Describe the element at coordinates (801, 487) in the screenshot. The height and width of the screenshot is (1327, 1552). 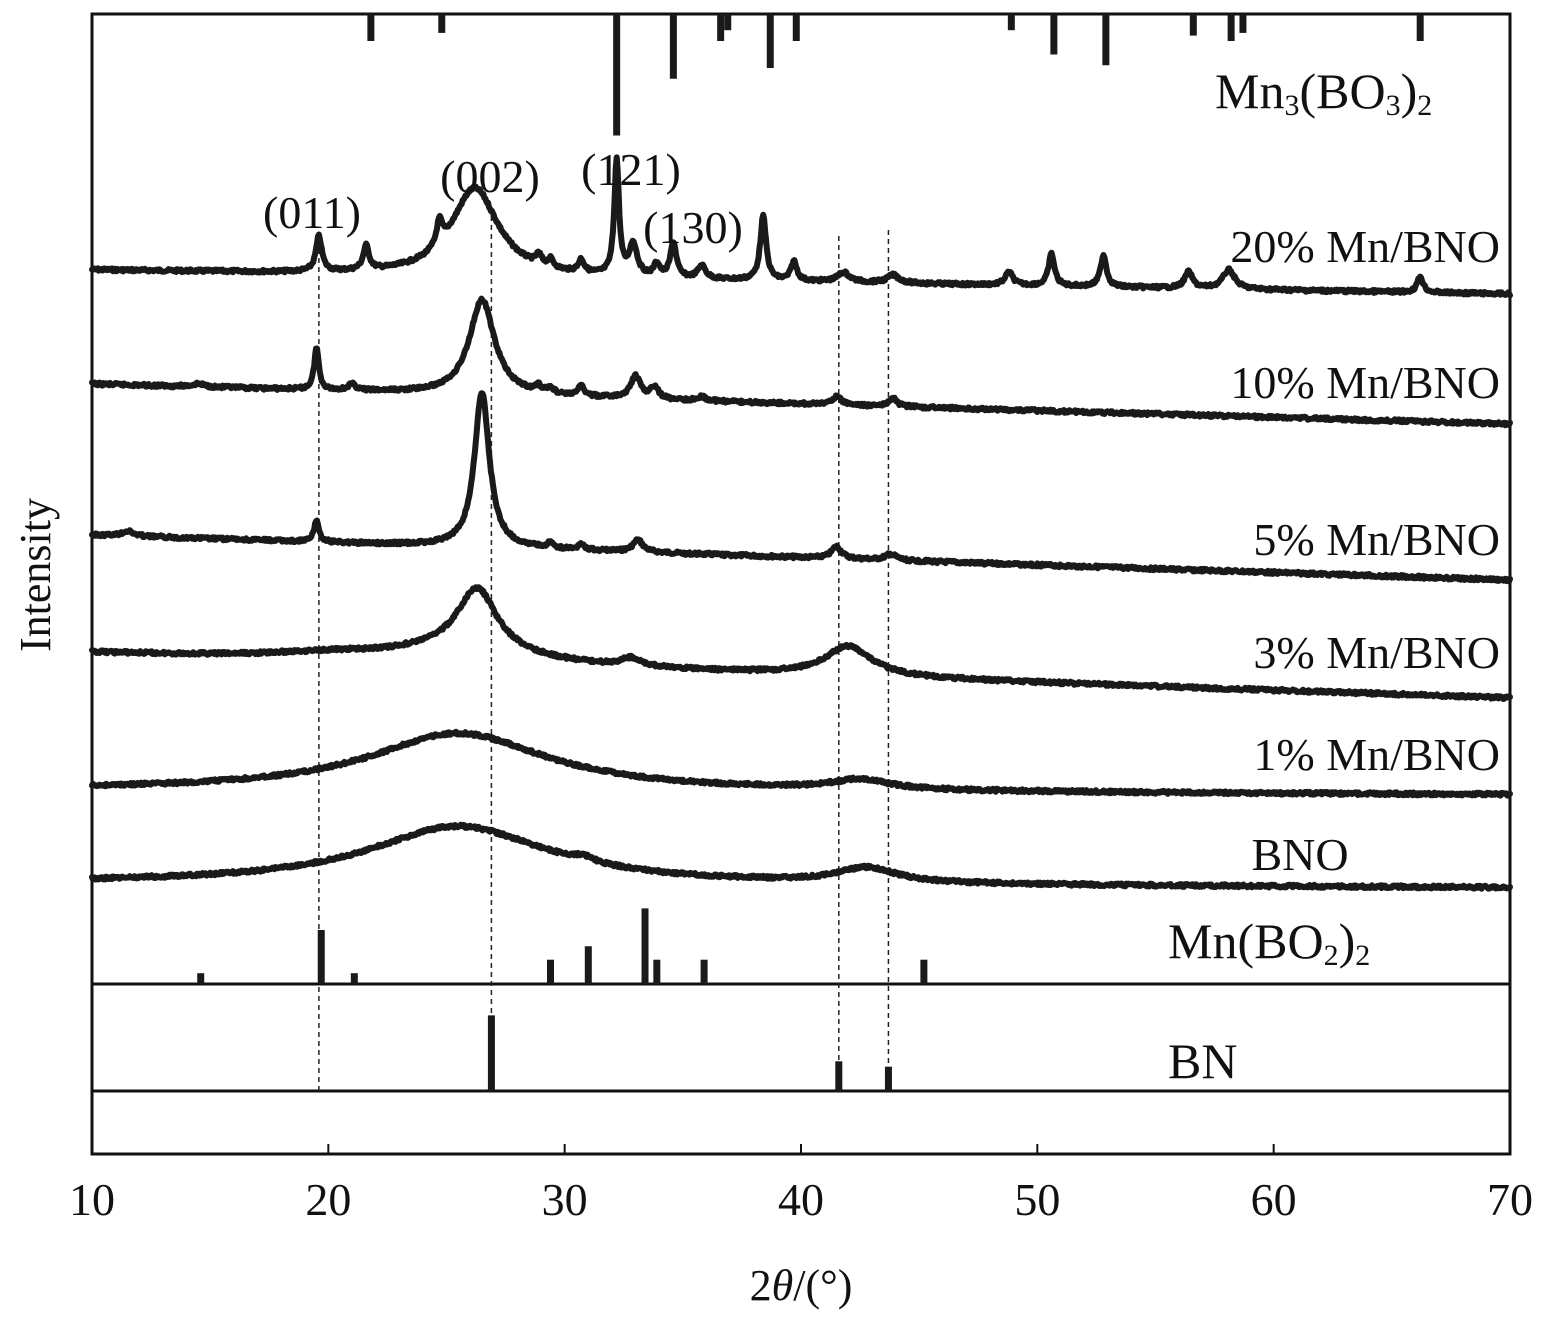
I see `pattern-5pct-mn-bno` at that location.